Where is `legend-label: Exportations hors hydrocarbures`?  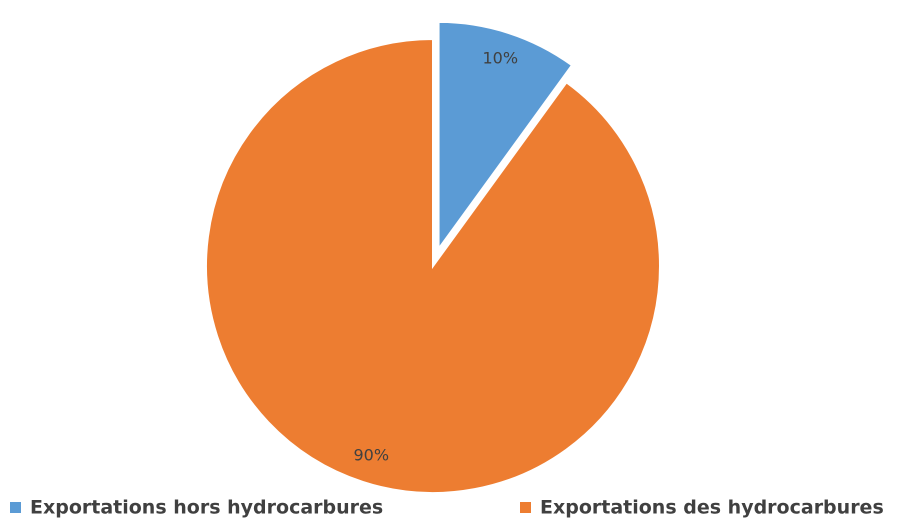 legend-label: Exportations hors hydrocarbures is located at coordinates (206, 508).